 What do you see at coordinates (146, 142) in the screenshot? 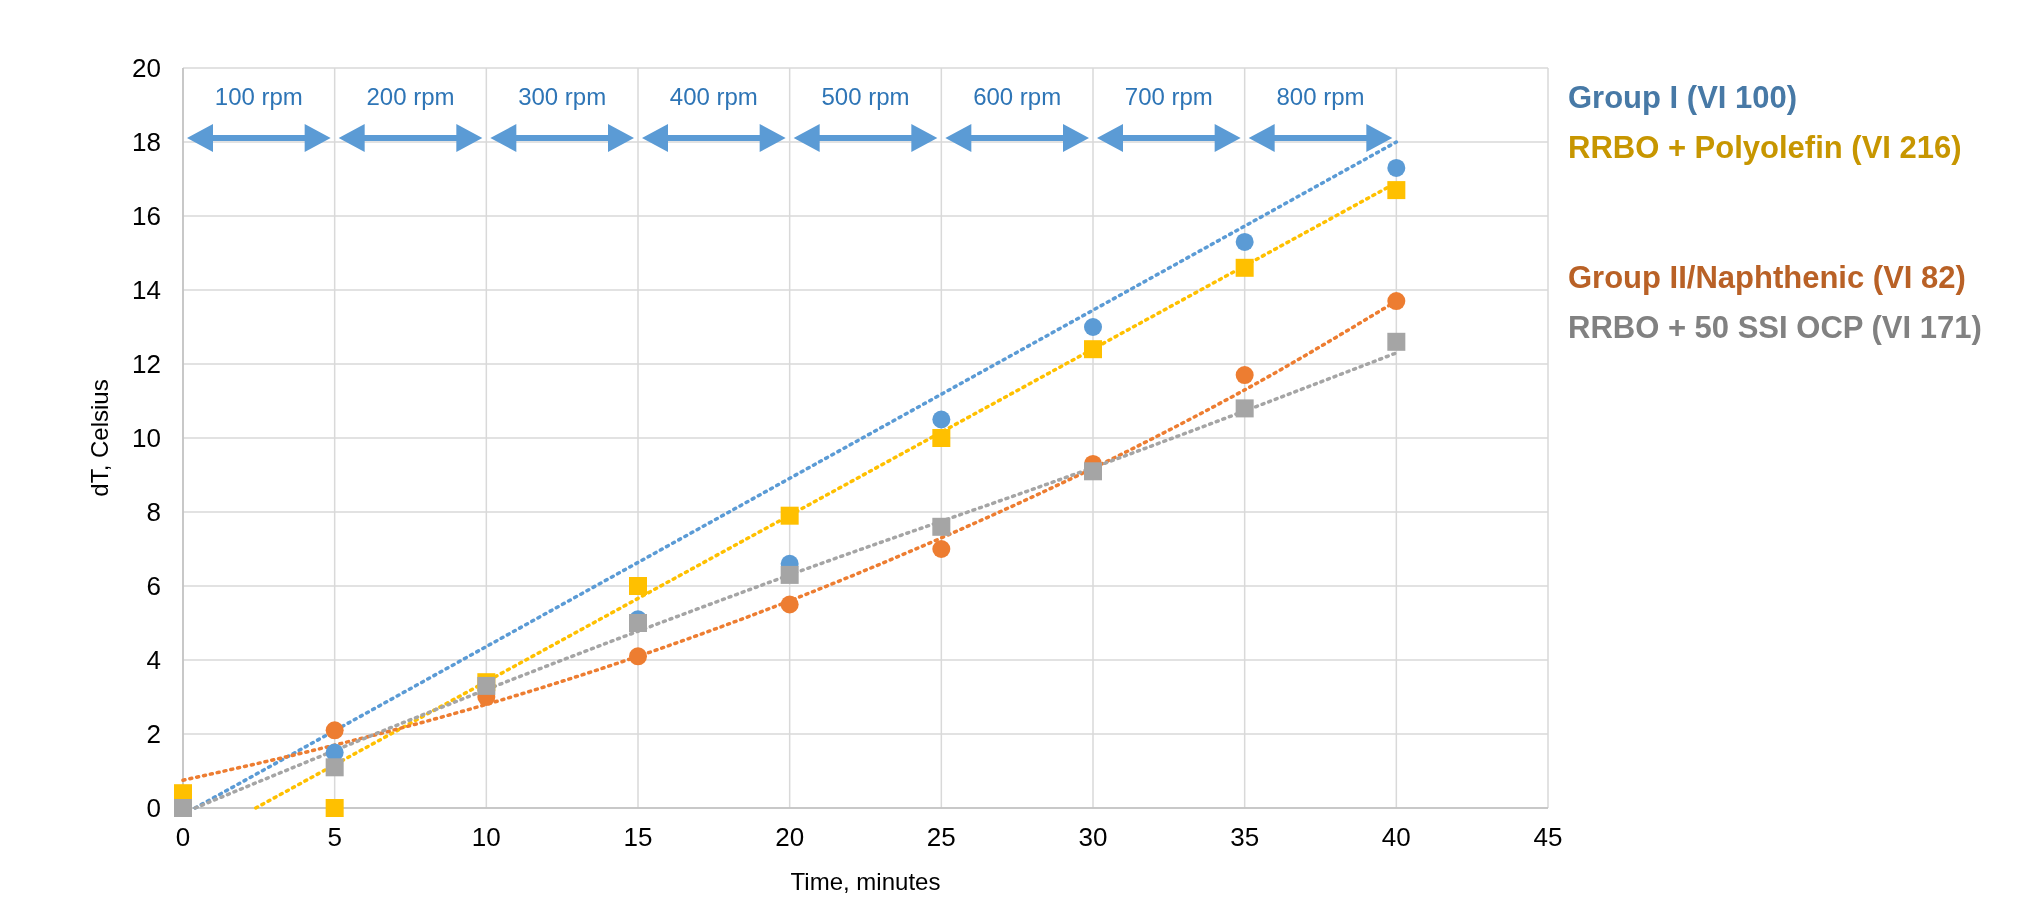
I see `y-tick-label: 18` at bounding box center [146, 142].